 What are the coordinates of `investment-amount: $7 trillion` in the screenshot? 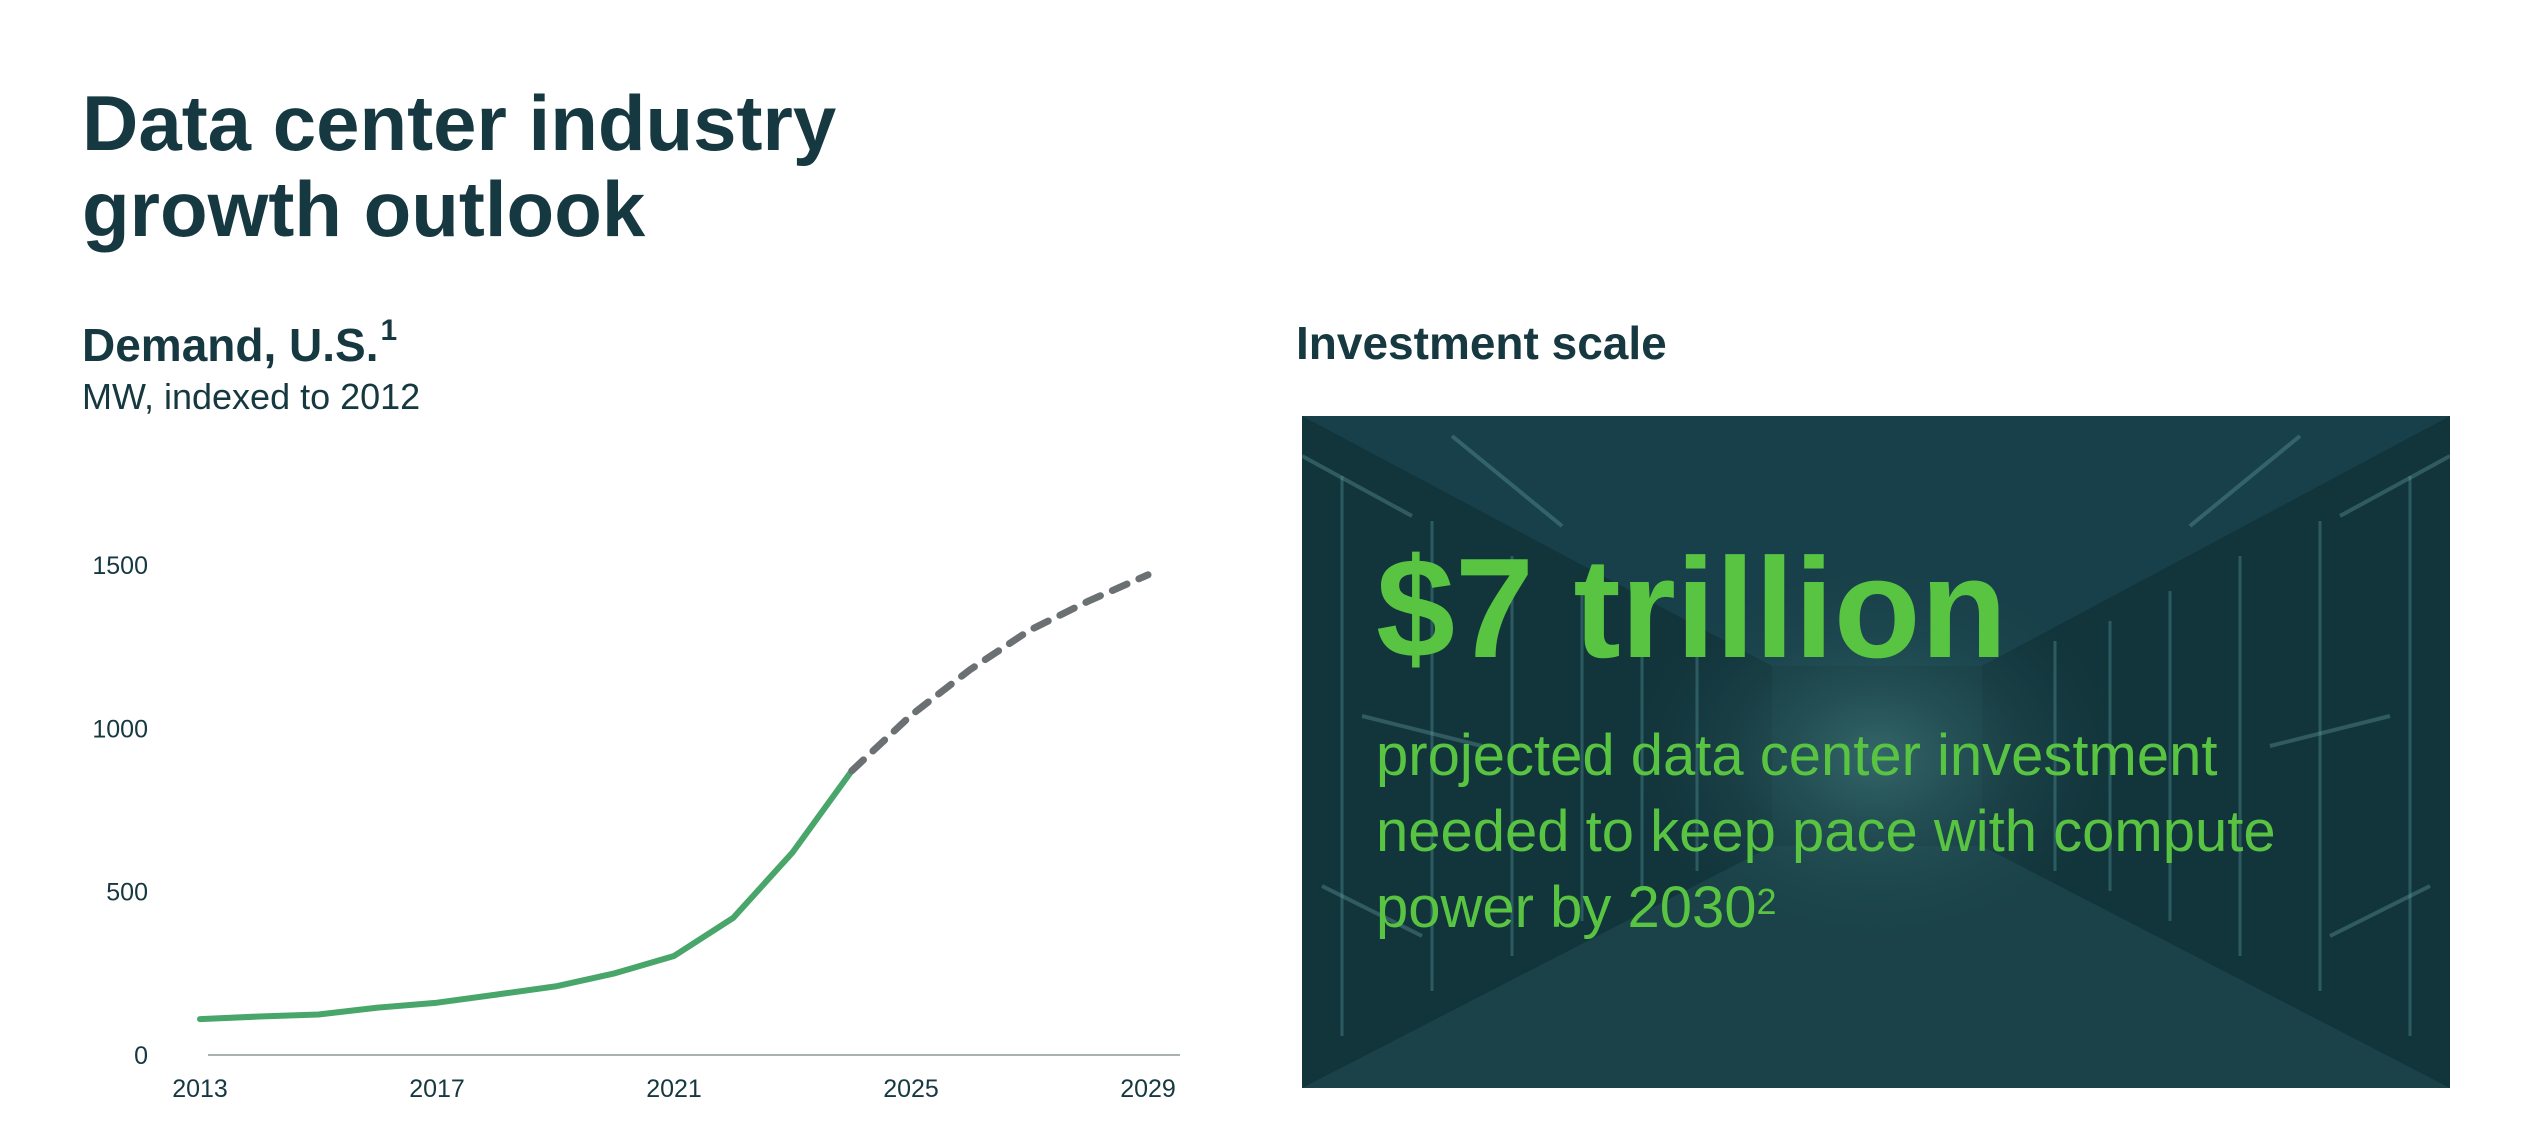 It's located at (1692, 608).